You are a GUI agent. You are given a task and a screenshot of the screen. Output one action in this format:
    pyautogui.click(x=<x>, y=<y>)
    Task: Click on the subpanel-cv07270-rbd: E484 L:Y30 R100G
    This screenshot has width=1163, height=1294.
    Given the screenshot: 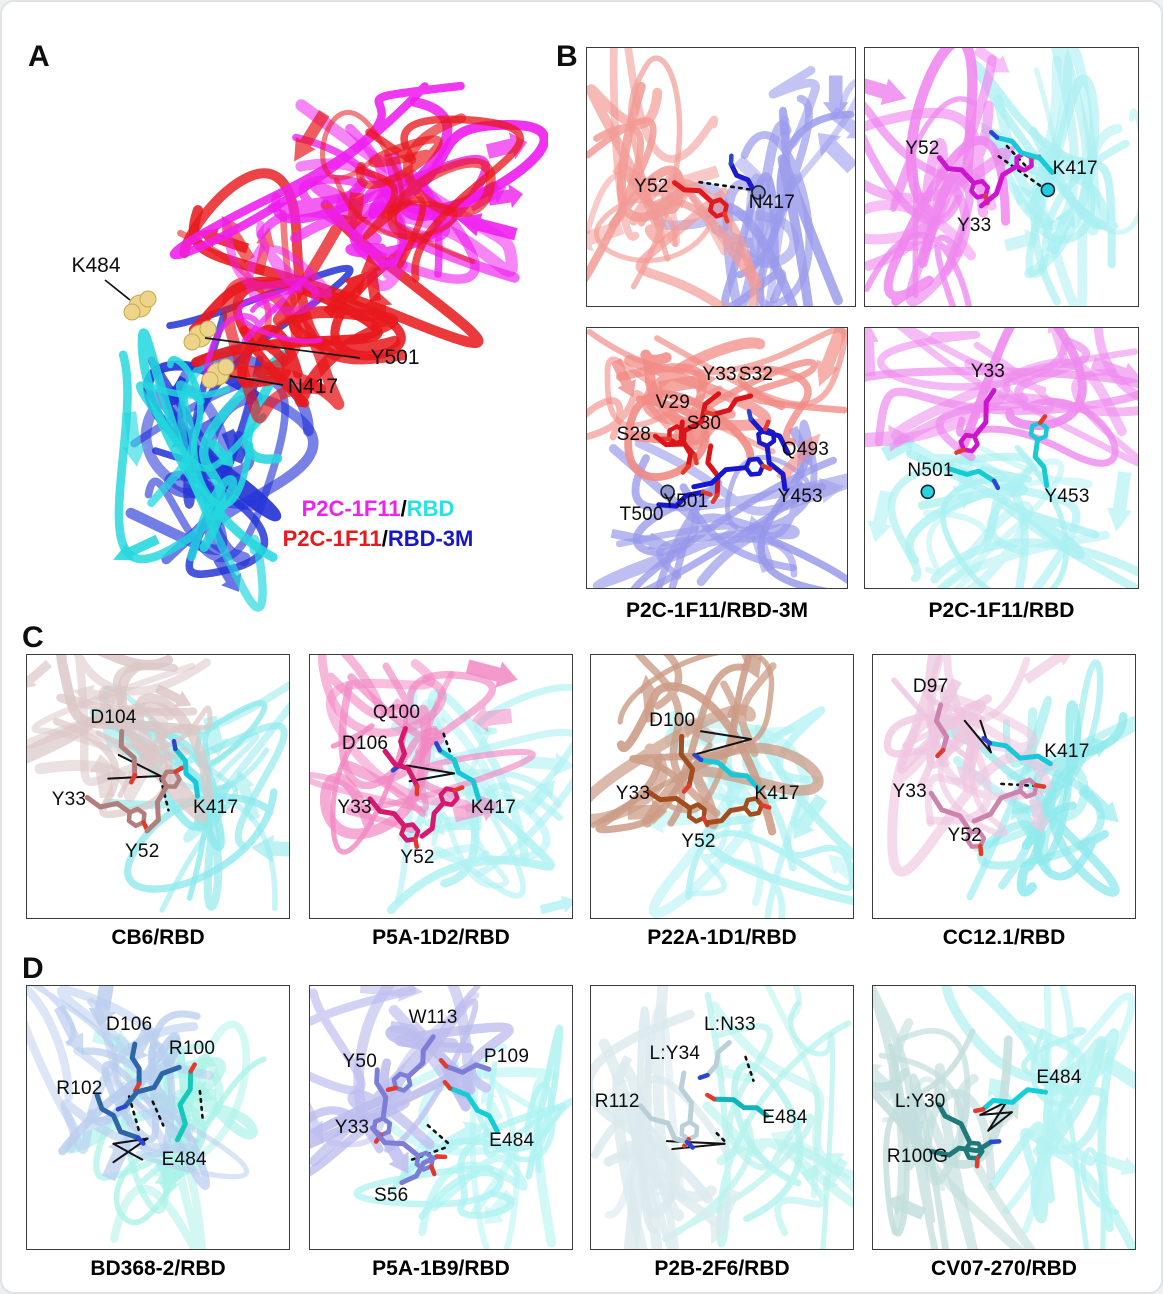 What is the action you would take?
    pyautogui.click(x=1004, y=1117)
    